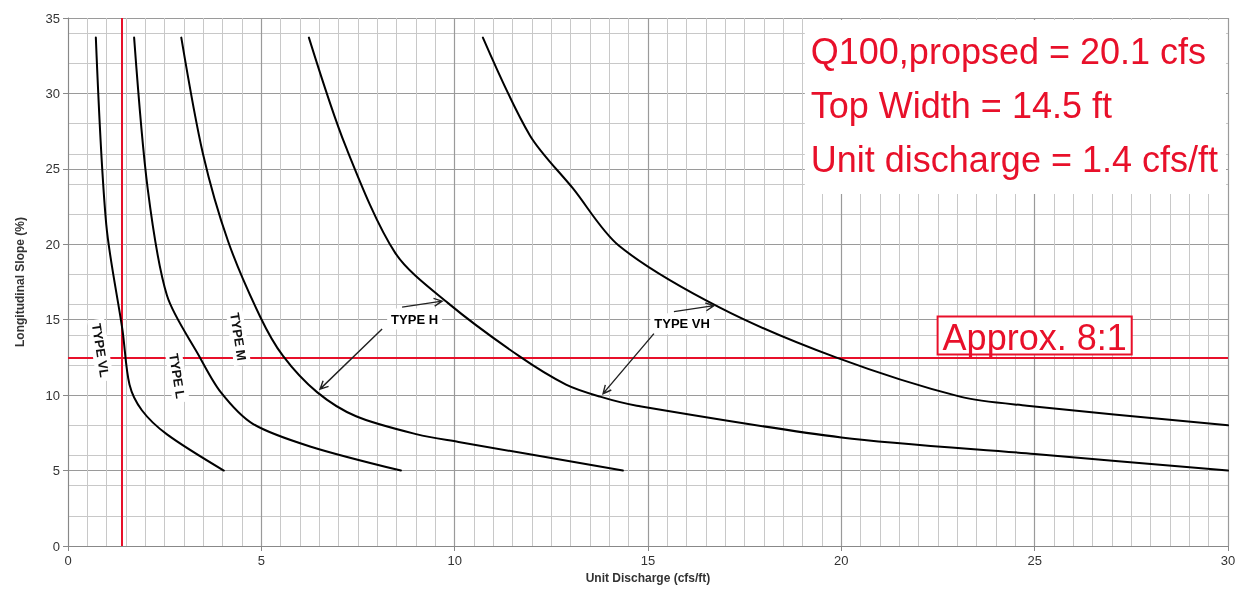 The height and width of the screenshot is (611, 1248). I want to click on y-axis-title: Longitudinal Slope (%), so click(20, 282).